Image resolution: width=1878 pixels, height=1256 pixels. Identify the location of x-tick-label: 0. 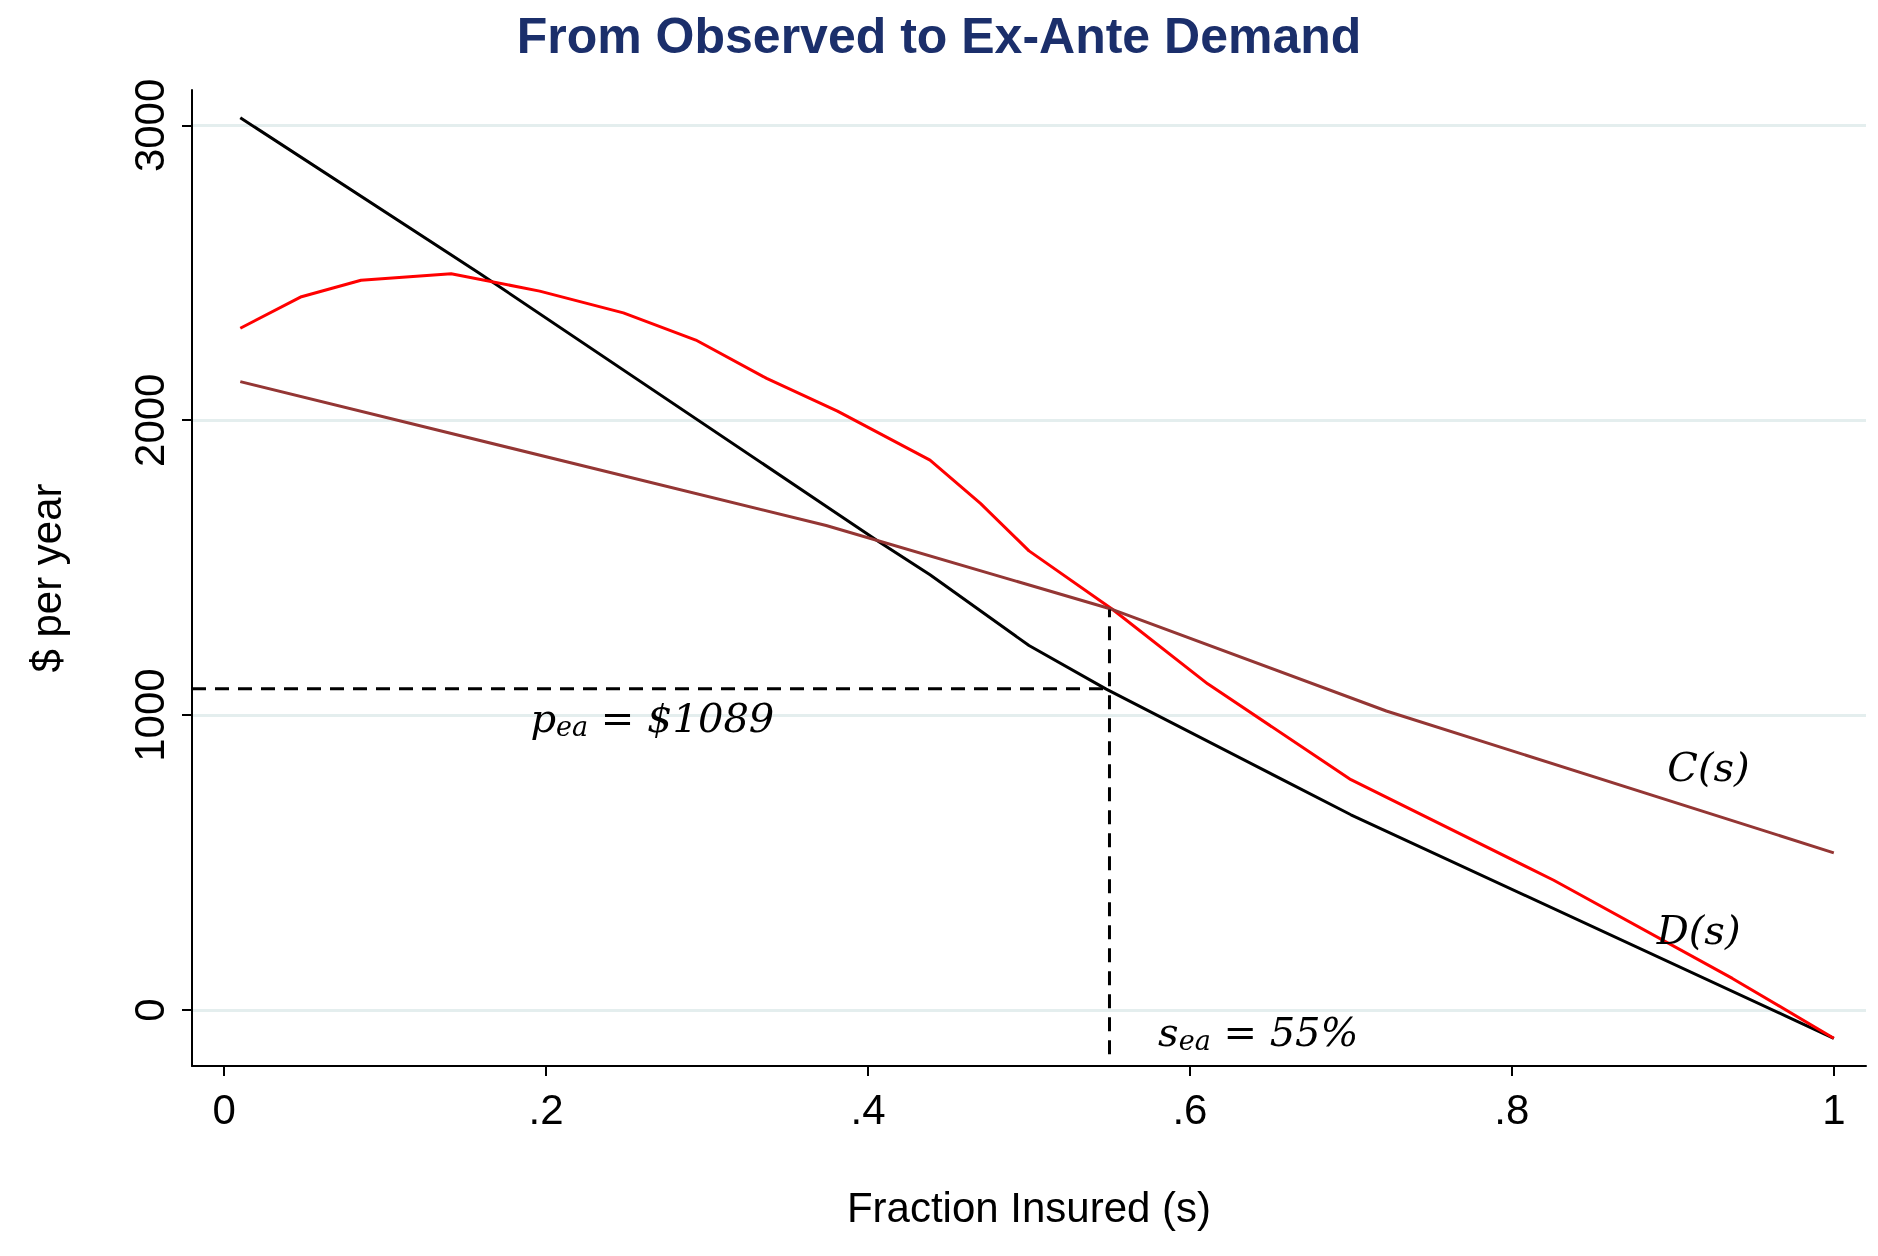
(224, 1109).